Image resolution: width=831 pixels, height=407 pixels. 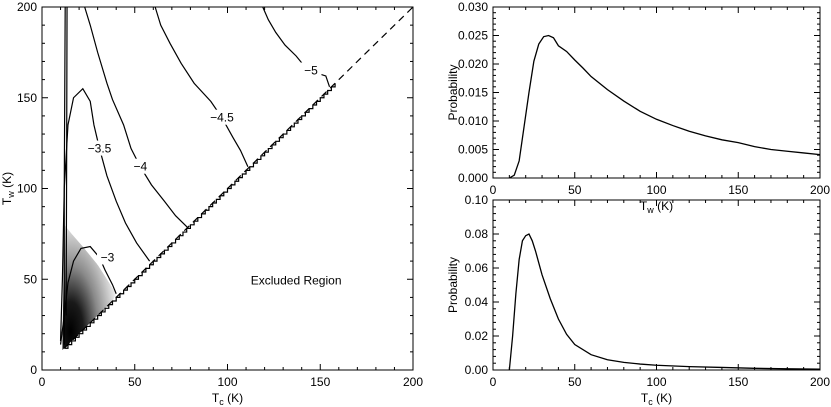 I want to click on contour-label: −5, so click(x=311, y=71).